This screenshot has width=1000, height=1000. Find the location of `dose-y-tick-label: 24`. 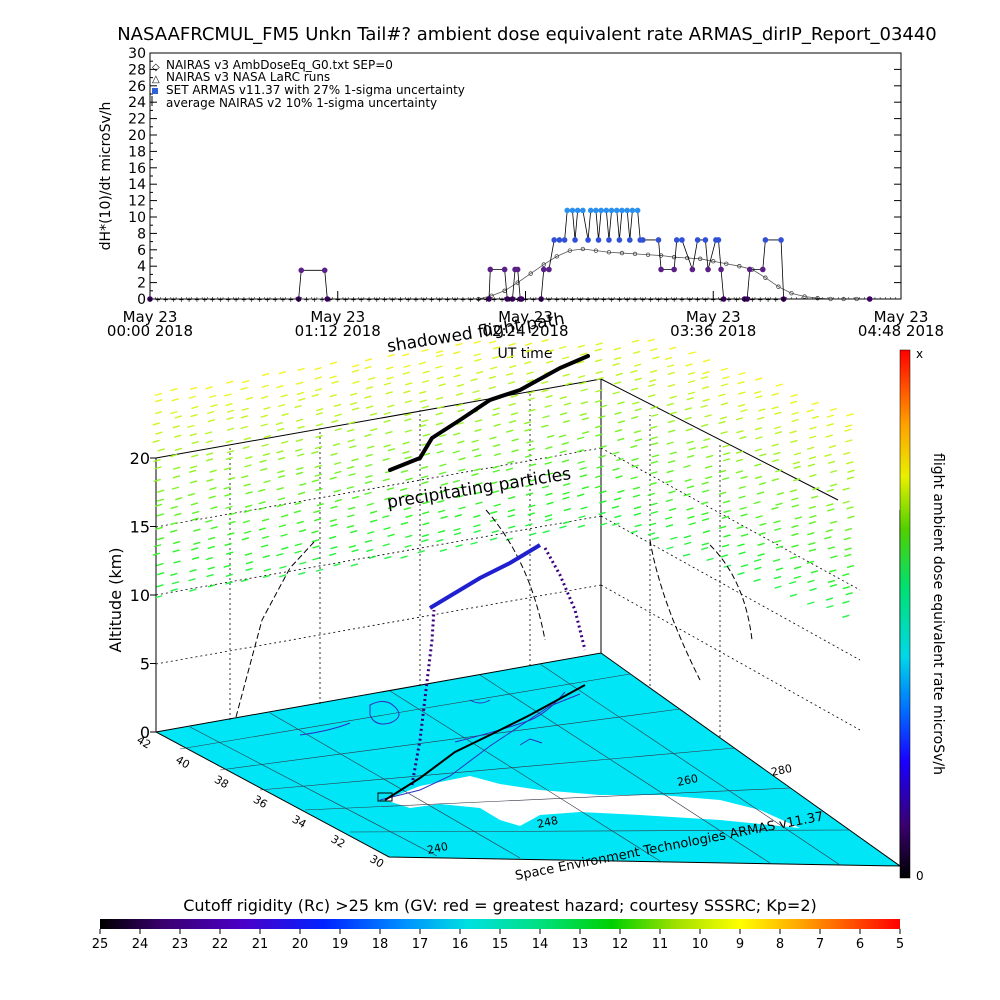

dose-y-tick-label: 24 is located at coordinates (137, 103).